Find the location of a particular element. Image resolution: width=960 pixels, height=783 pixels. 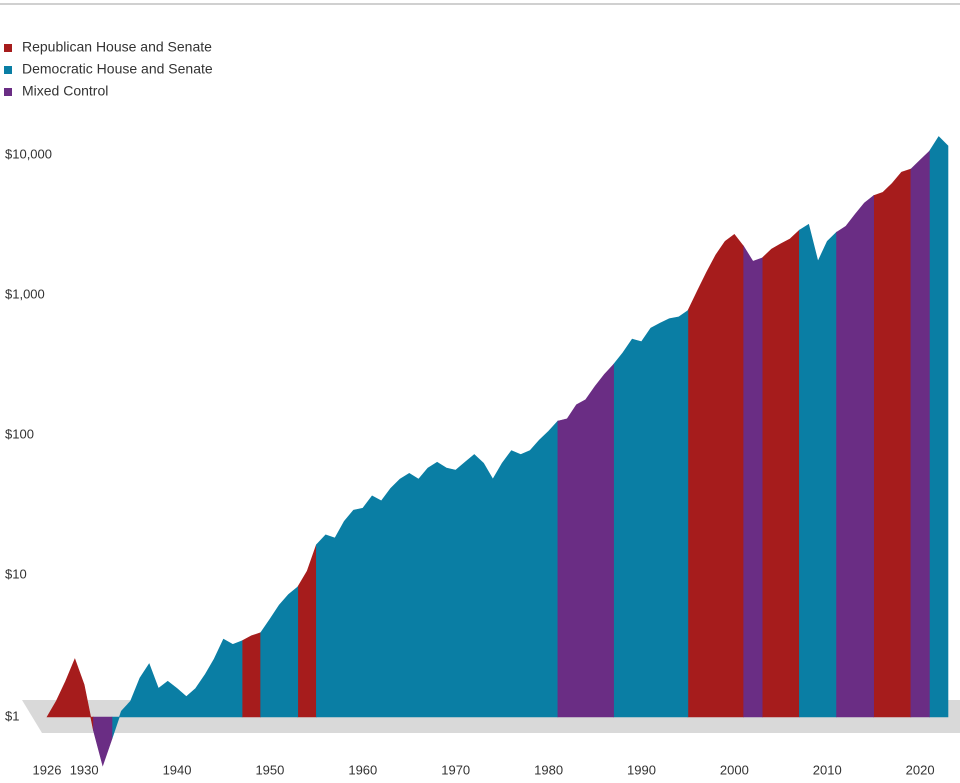

y-tick-label: $10 is located at coordinates (16, 573).